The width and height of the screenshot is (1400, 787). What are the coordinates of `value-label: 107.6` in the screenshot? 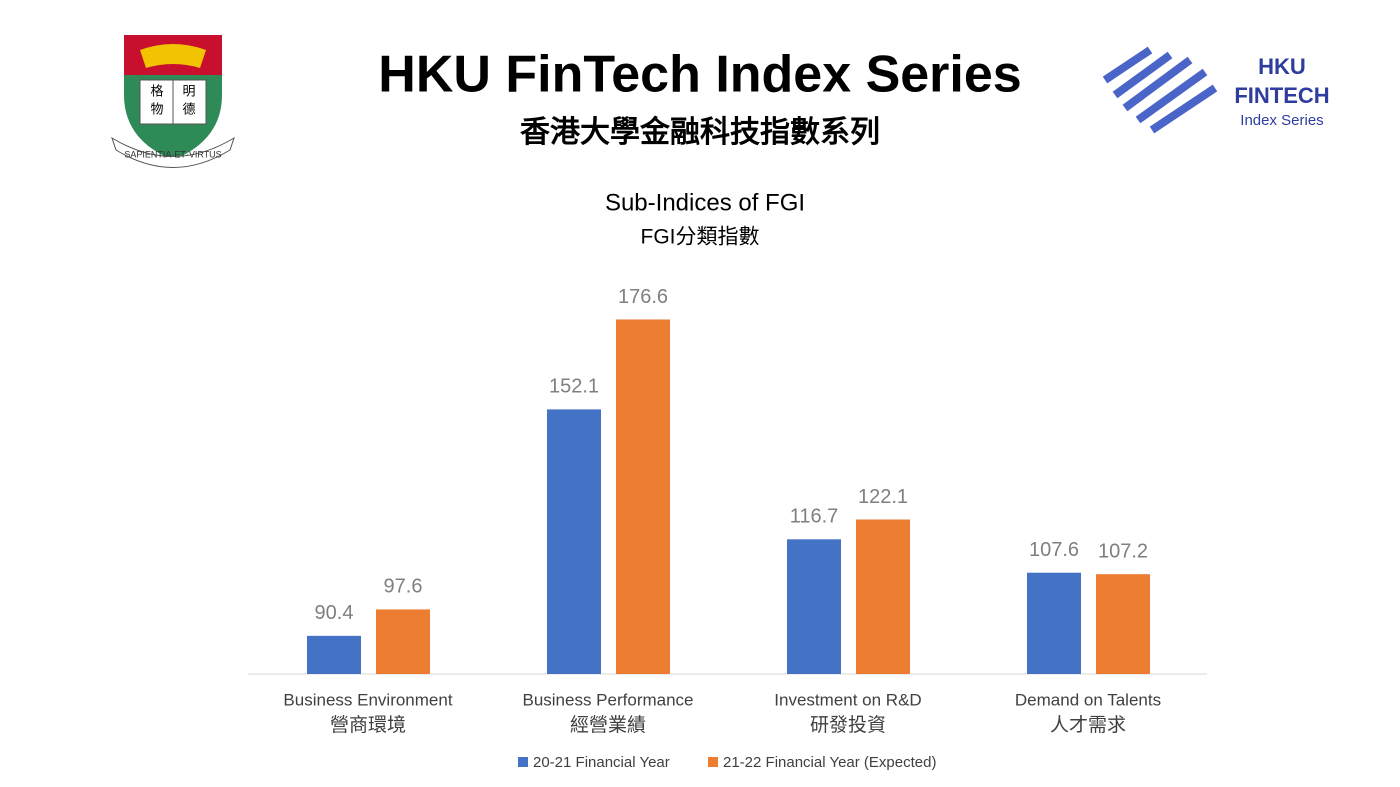 It's located at (1054, 550).